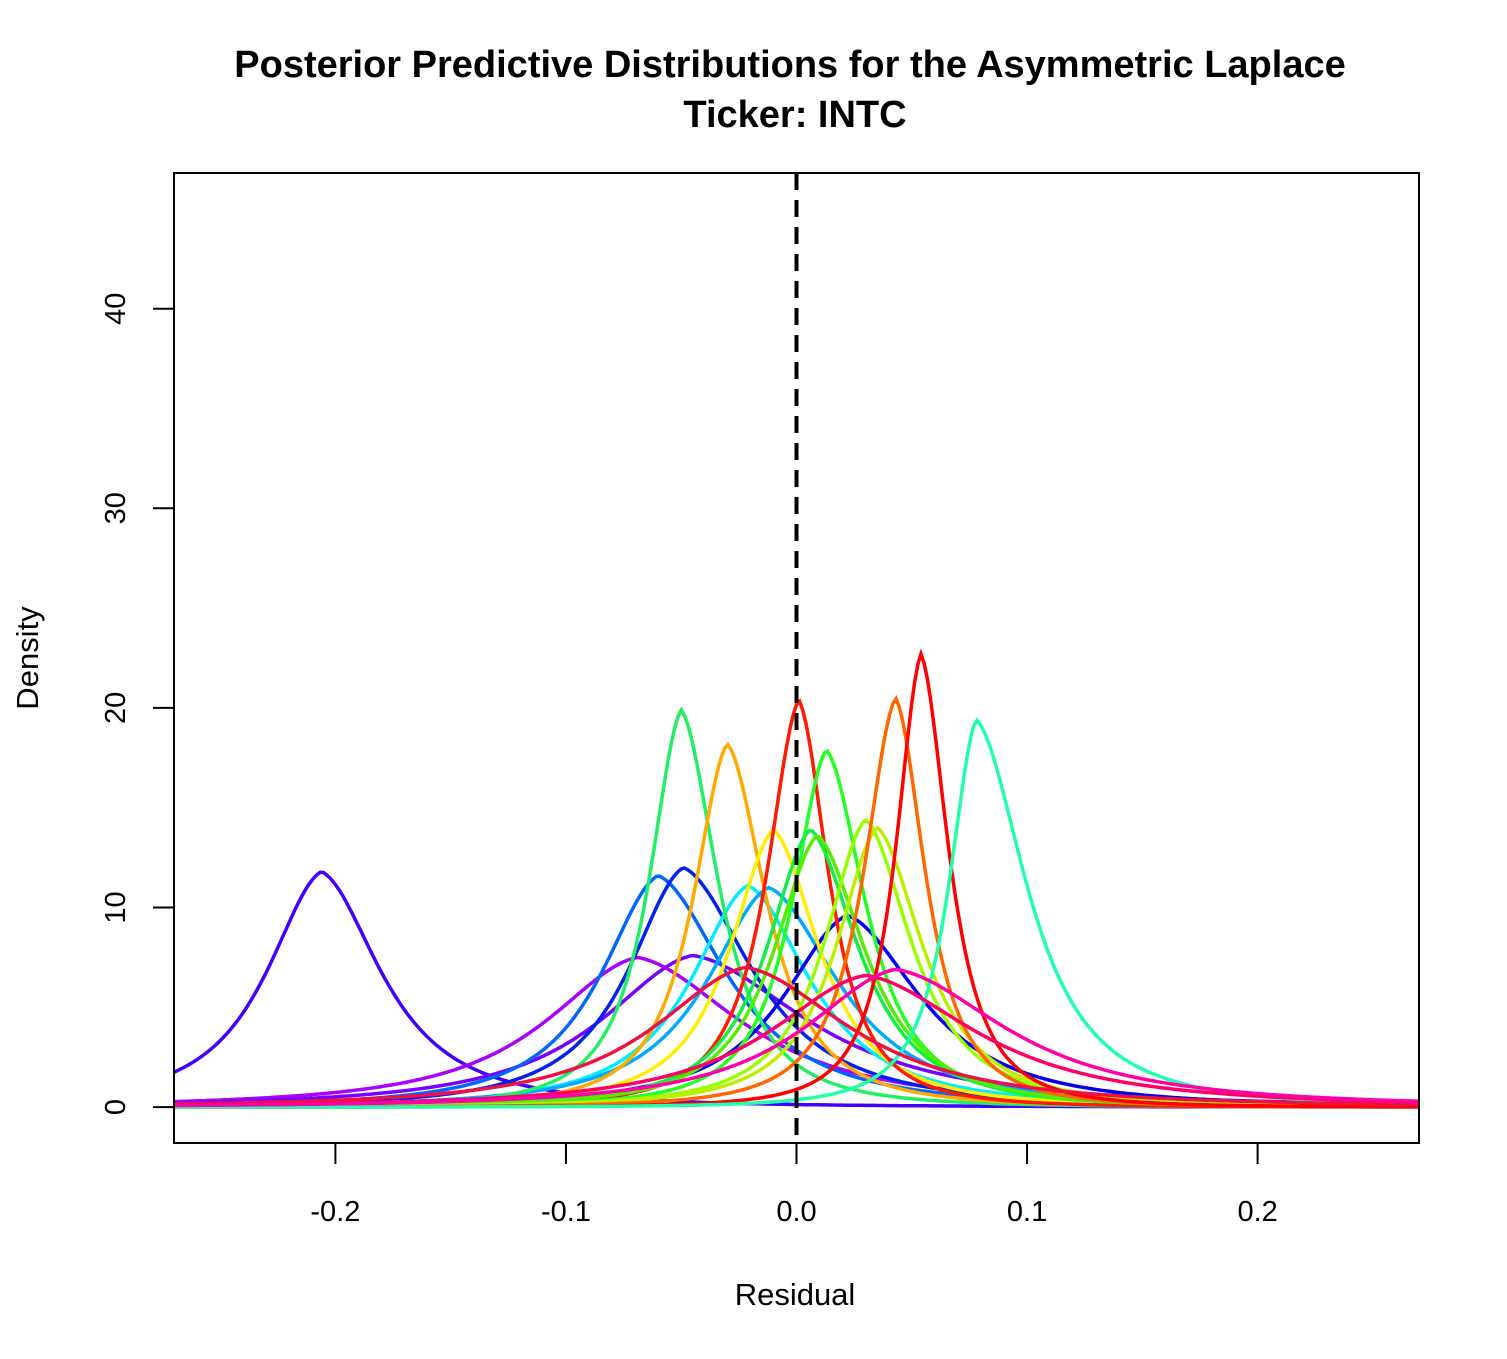  I want to click on x-tick-label: -0.2, so click(335, 1212).